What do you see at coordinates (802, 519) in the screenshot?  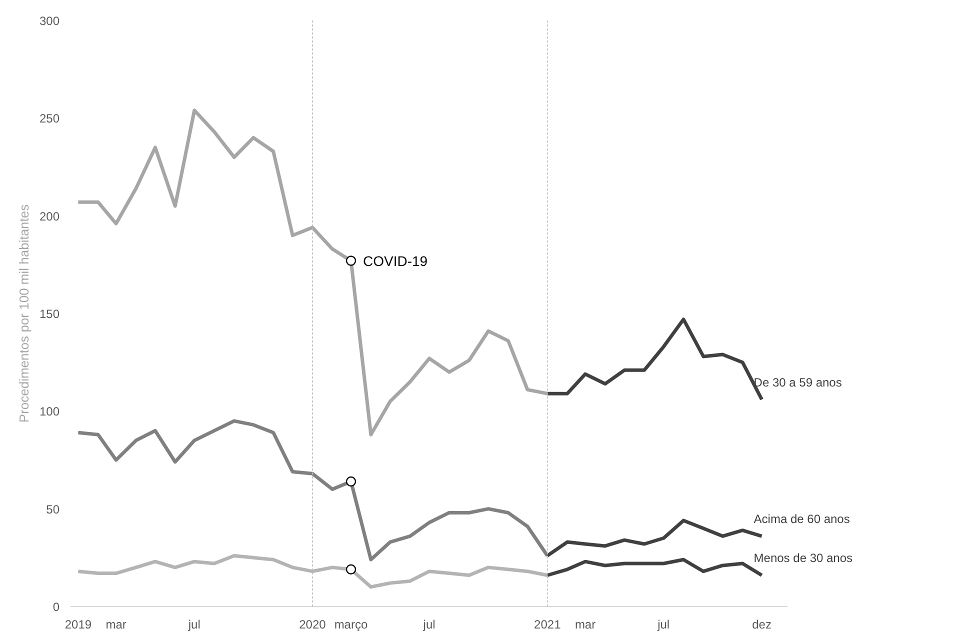 I see `series-label: Acima de 60 anos` at bounding box center [802, 519].